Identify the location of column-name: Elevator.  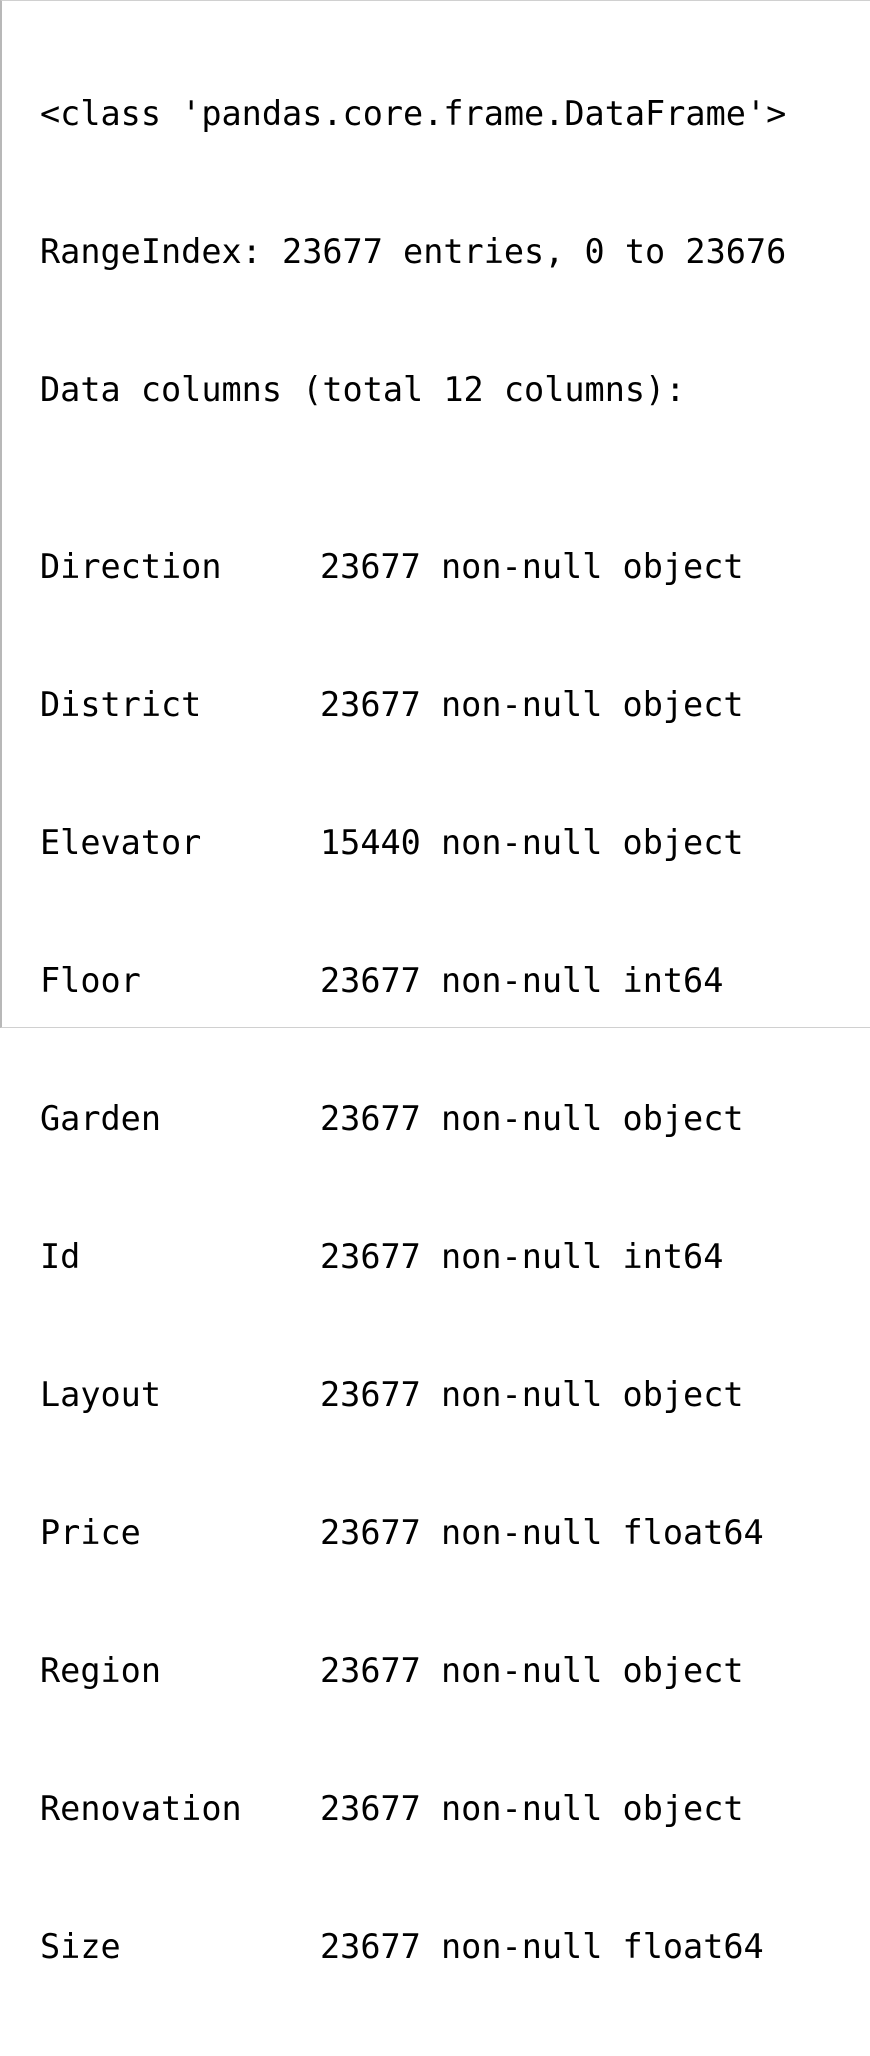
(121, 842).